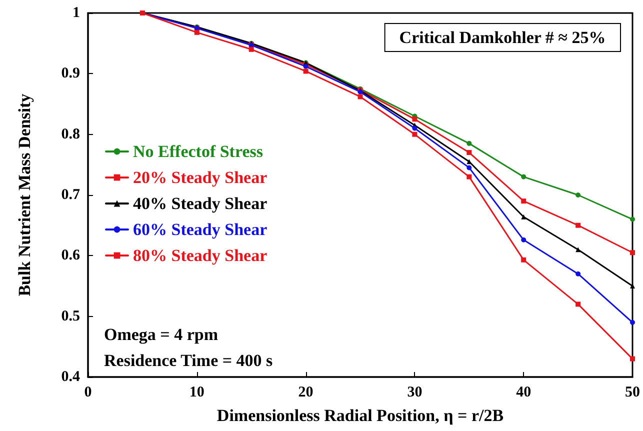  Describe the element at coordinates (198, 151) in the screenshot. I see `legend-label: No Effectof Stress` at that location.